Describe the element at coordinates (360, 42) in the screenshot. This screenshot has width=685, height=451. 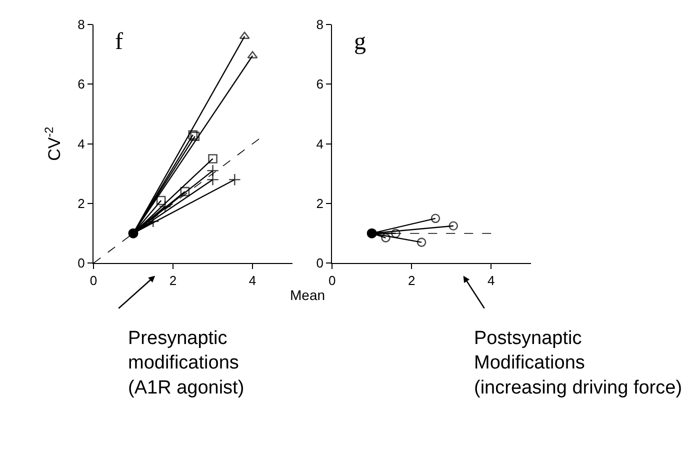
I see `chart-title: g` at that location.